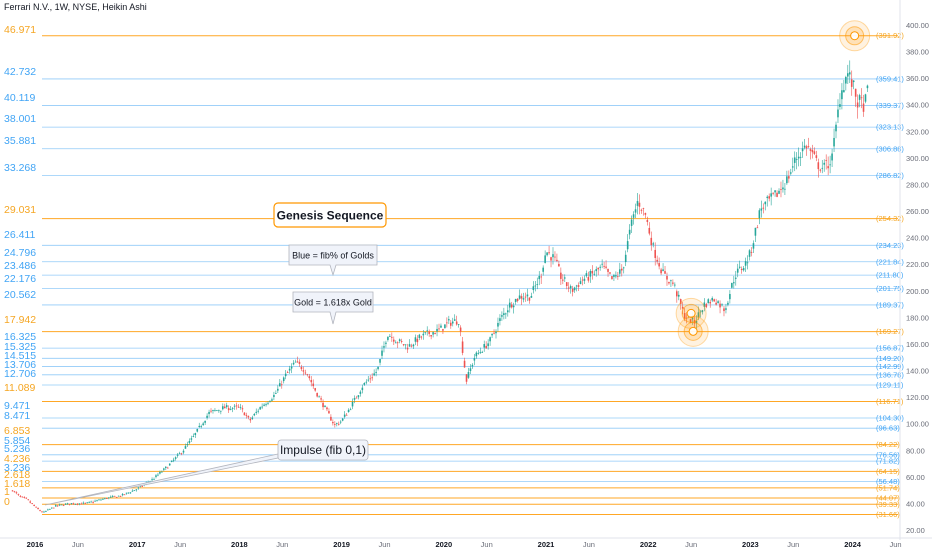 Image resolution: width=932 pixels, height=550 pixels. What do you see at coordinates (890, 366) in the screenshot?
I see `fib-value-14-515: (142.99)` at bounding box center [890, 366].